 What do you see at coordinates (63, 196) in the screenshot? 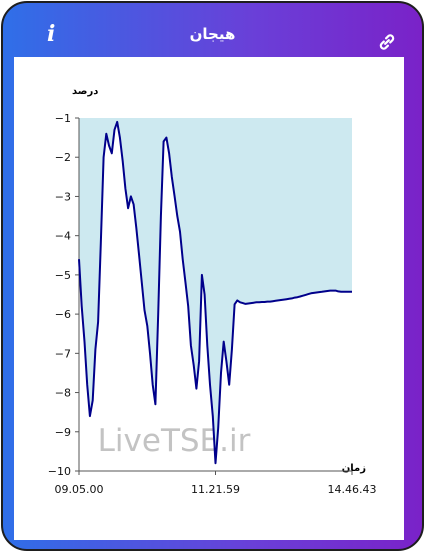
I see `y-tick-label: −3` at bounding box center [63, 196].